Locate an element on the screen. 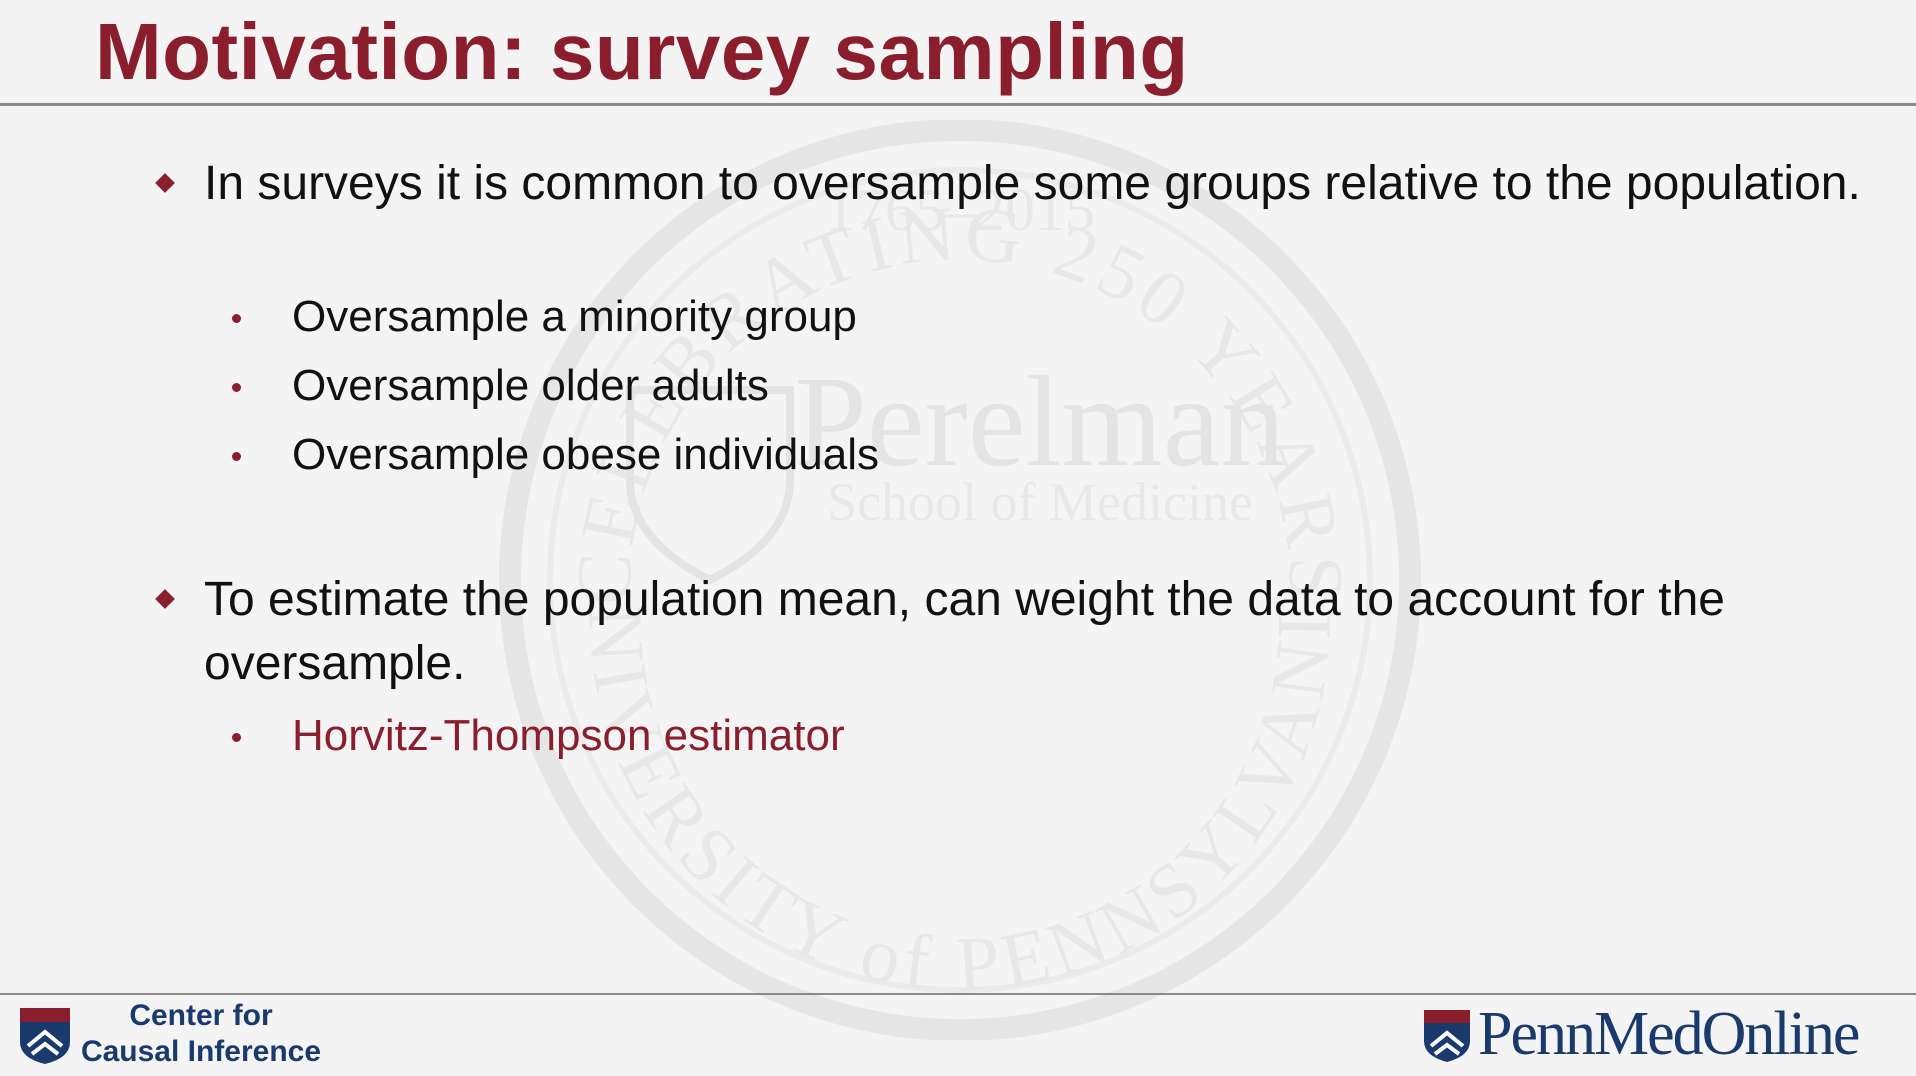 The height and width of the screenshot is (1076, 1916). title-divider is located at coordinates (958, 104).